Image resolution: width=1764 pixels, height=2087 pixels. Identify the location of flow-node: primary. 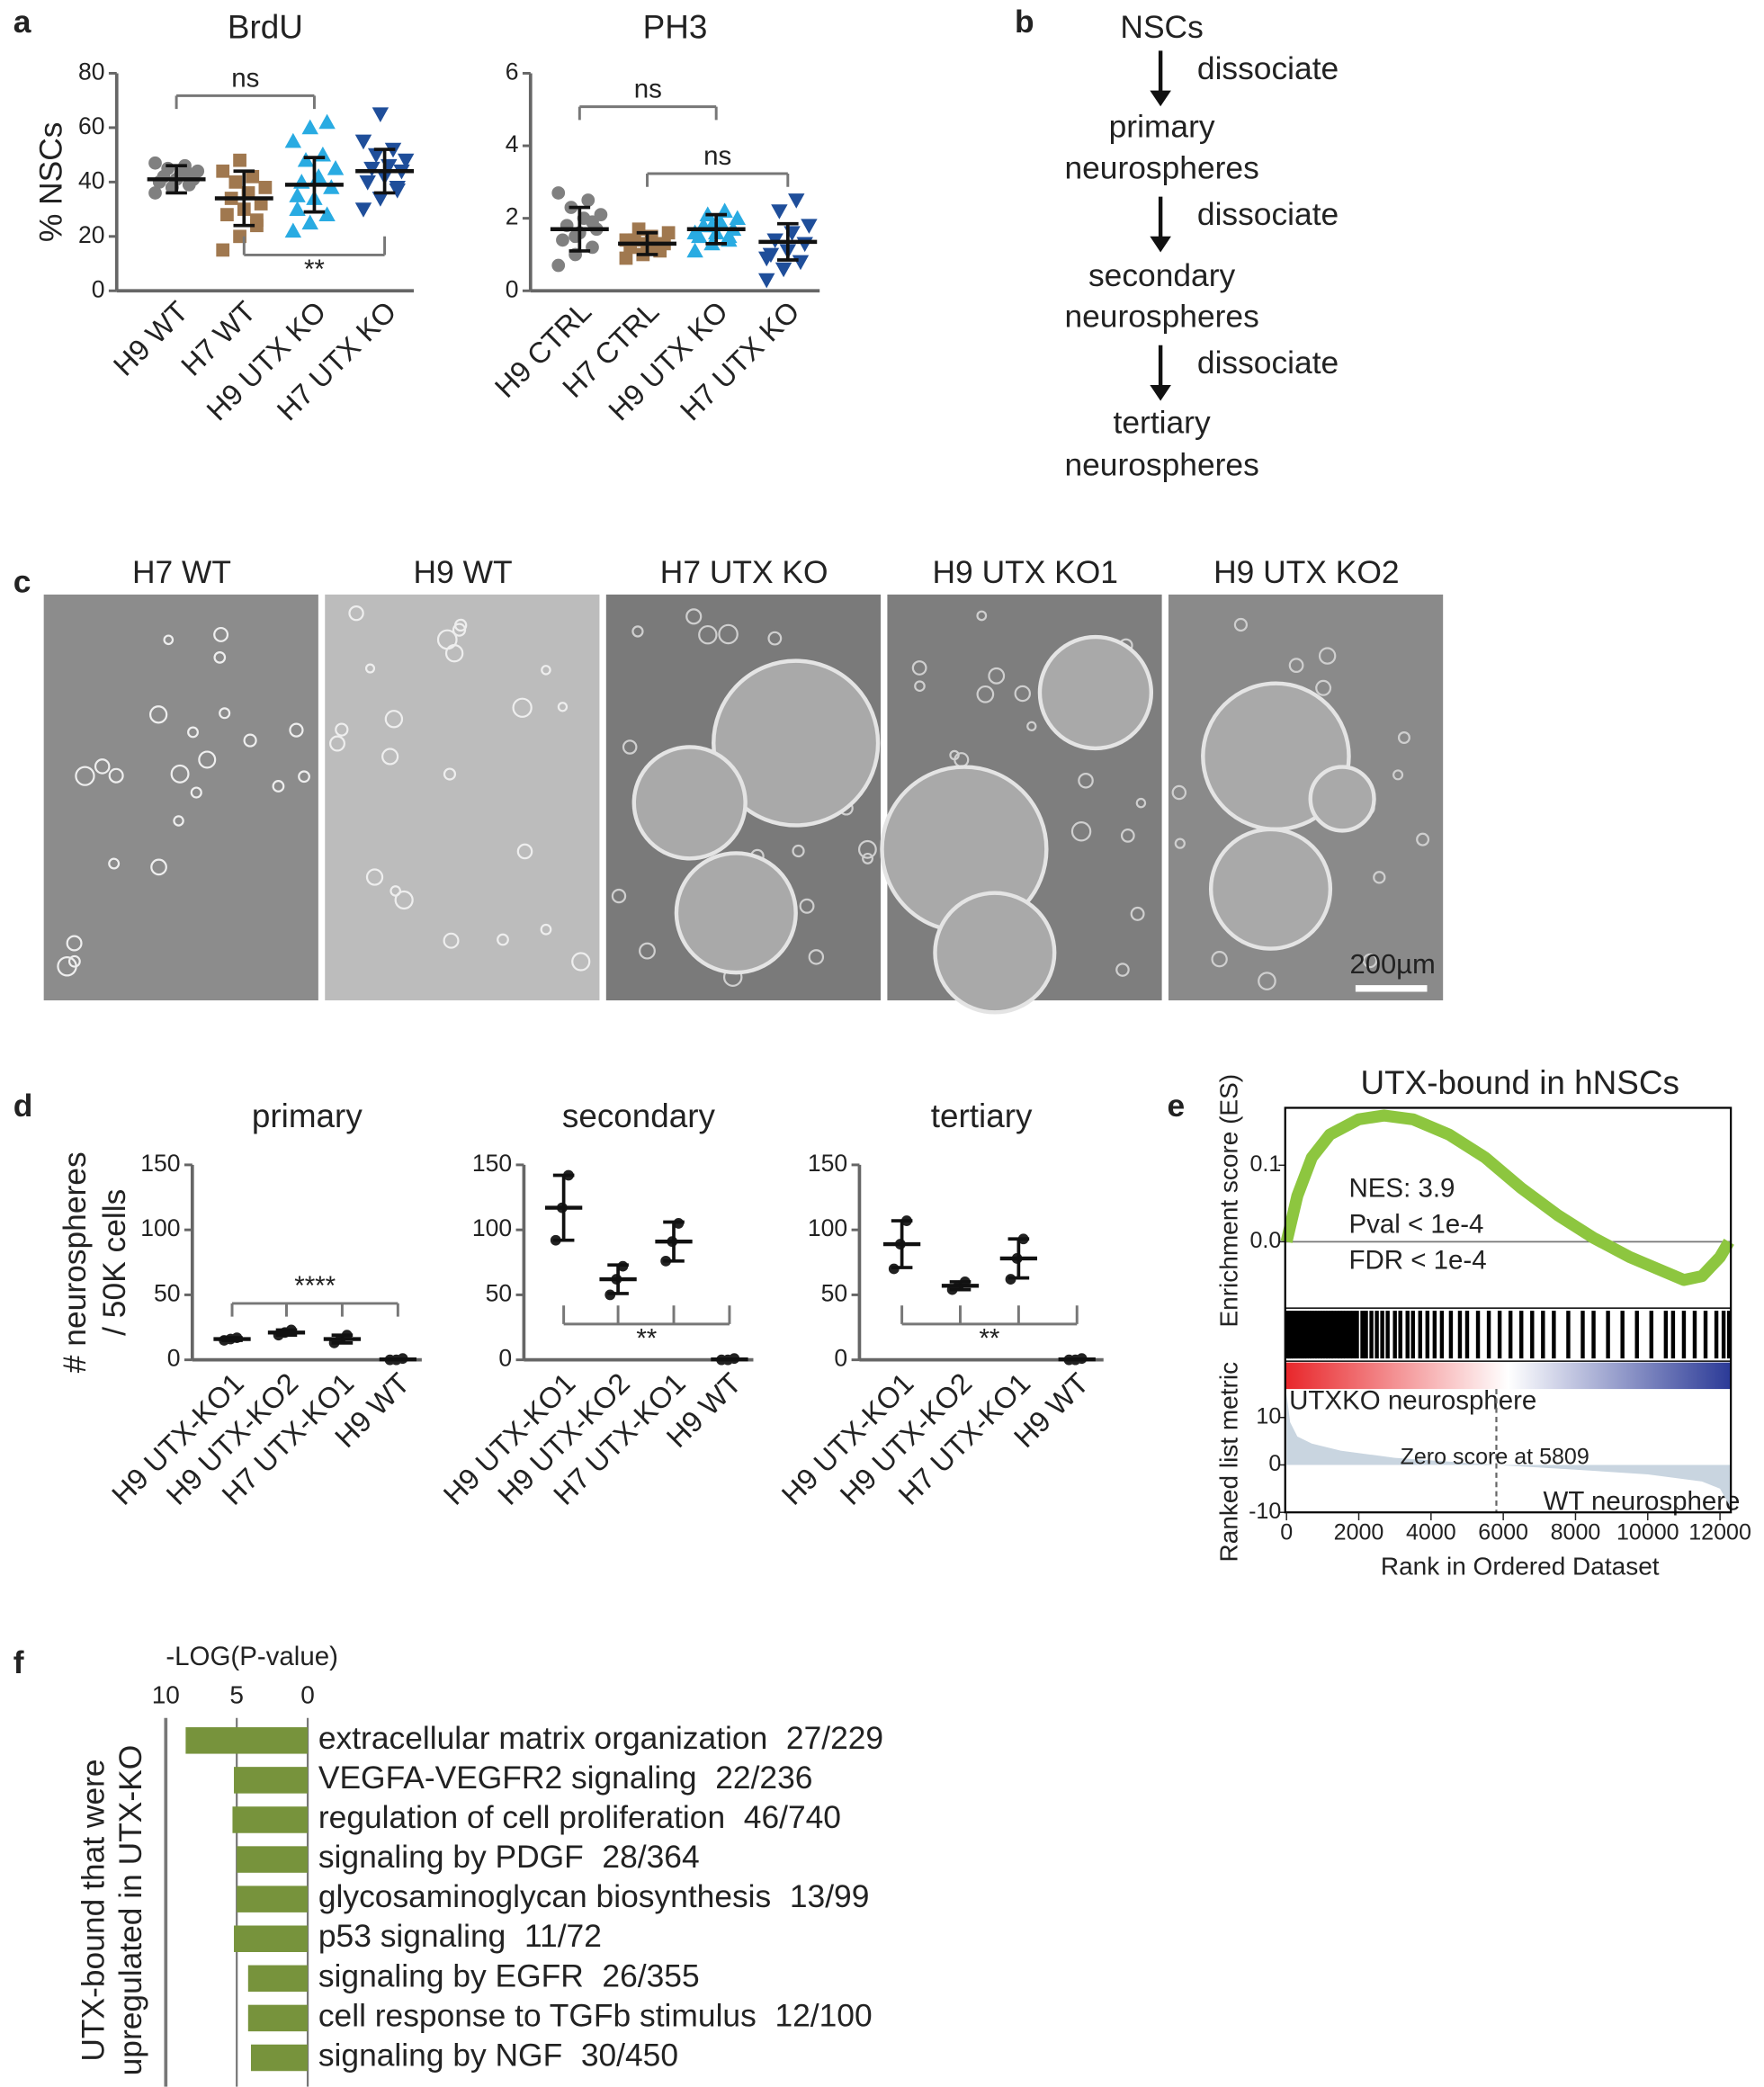
(1162, 127).